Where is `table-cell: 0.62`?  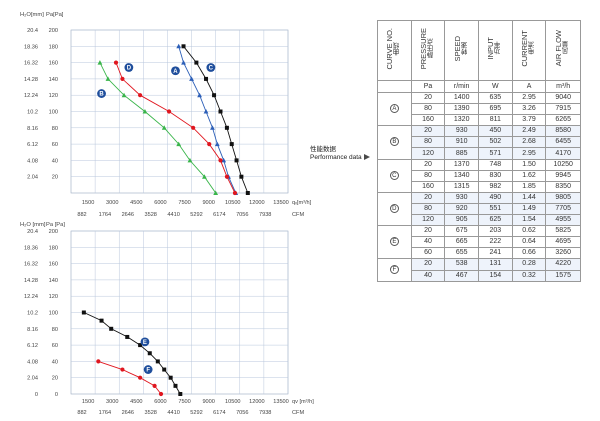
table-cell: 0.62 is located at coordinates (529, 231).